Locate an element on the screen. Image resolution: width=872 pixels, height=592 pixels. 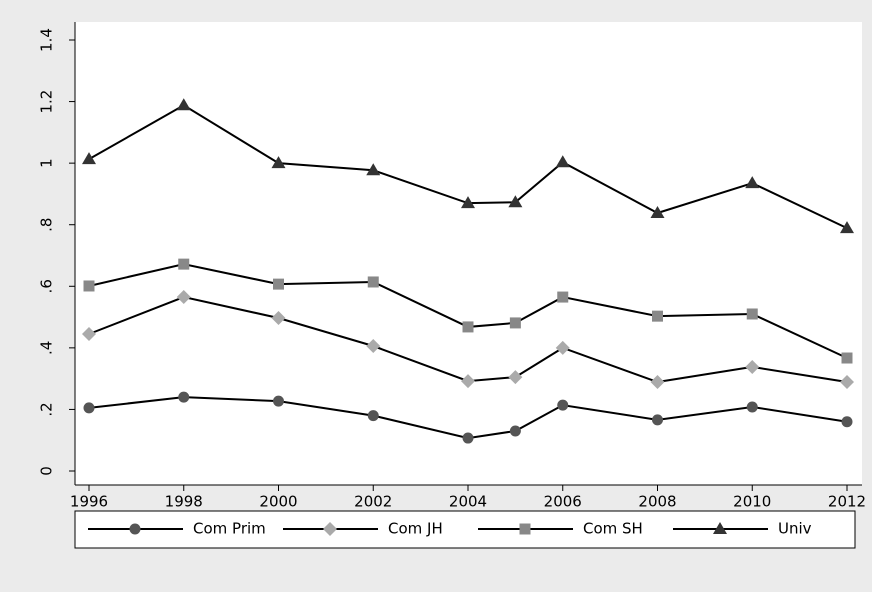
y-tick-label: 1 is located at coordinates (47, 163).